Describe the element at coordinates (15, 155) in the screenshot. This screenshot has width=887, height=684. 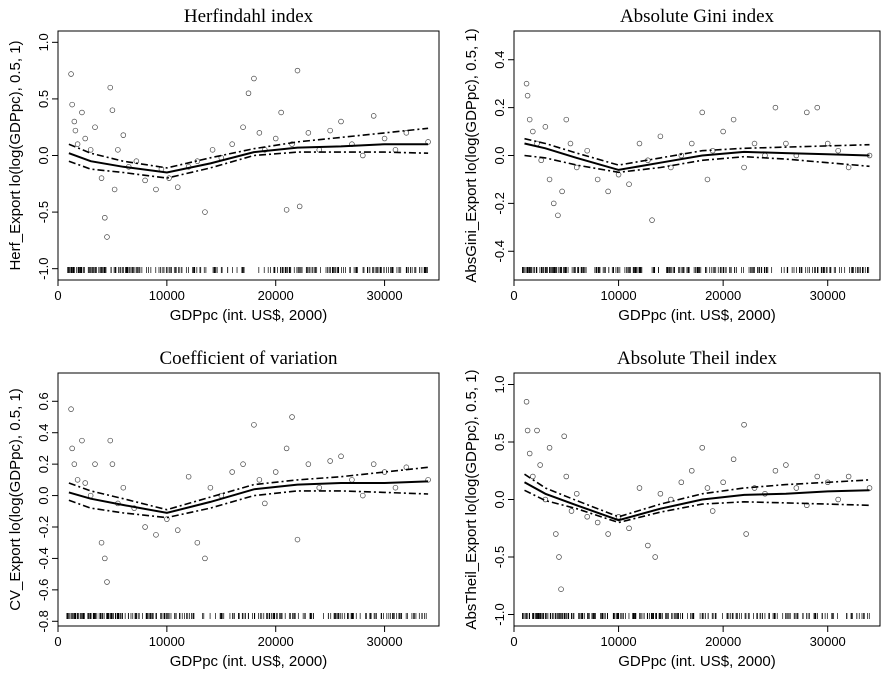
I see `y-axis-label: Herf_Export lo(log(GDPpc), 0.5, 1)` at that location.